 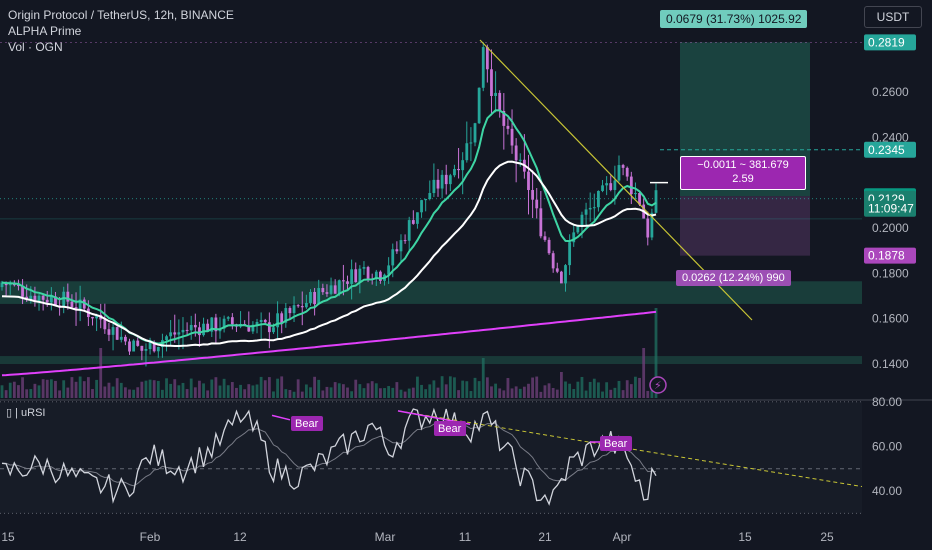 What do you see at coordinates (743, 173) in the screenshot?
I see `measure-middle-label: −0.0011 ~ 381.679 2.59` at bounding box center [743, 173].